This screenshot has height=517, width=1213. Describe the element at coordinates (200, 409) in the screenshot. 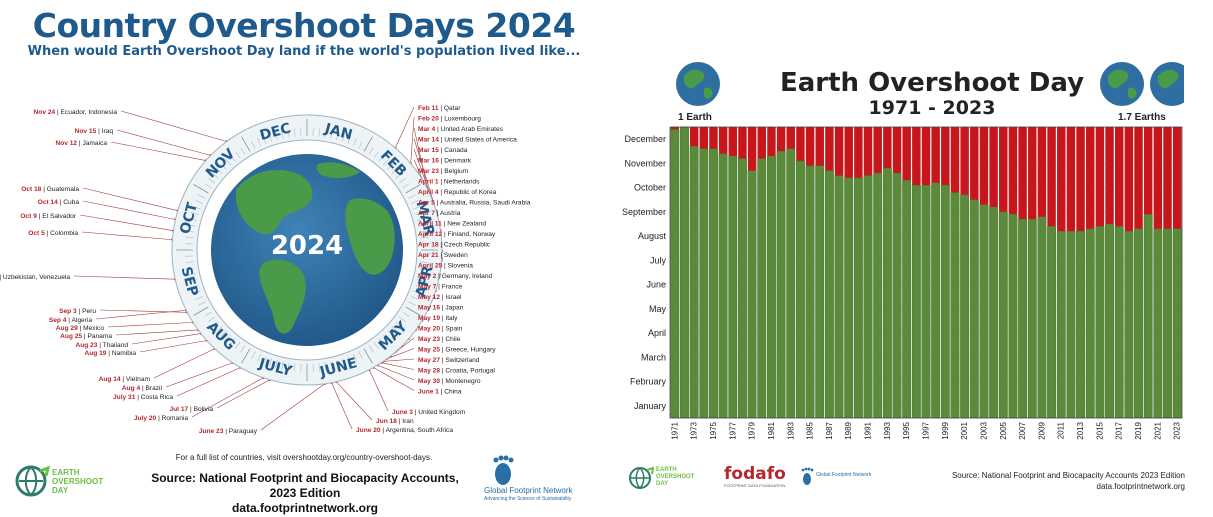

I see `country-name: | Bolivia` at that location.